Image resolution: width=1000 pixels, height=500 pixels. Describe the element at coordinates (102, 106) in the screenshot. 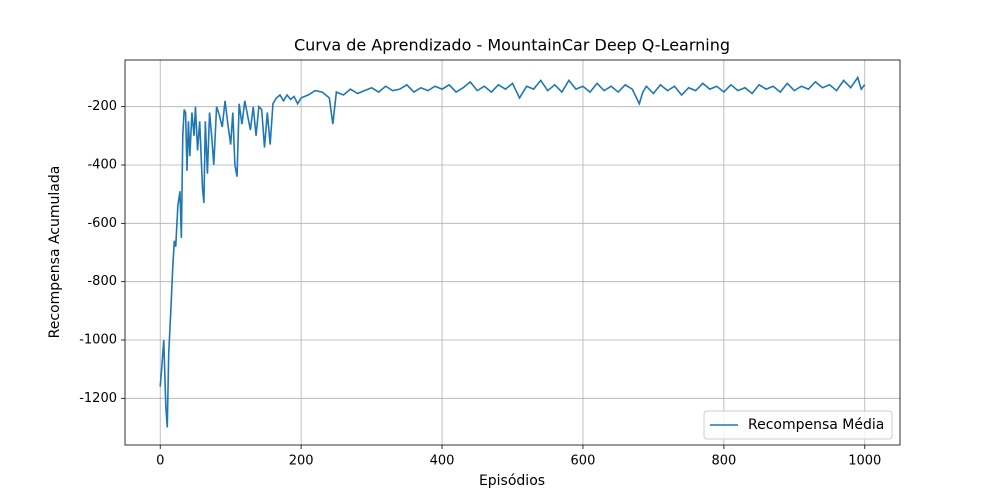

I see `y-tick-label: -200` at that location.